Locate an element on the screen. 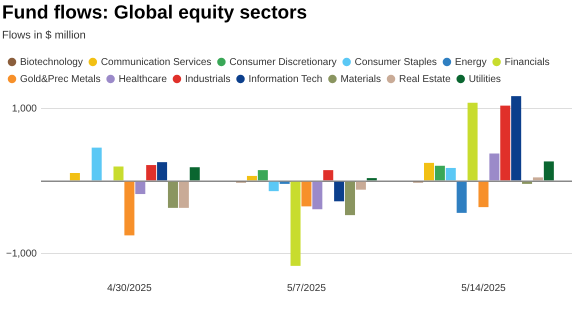  legend-label: Materials is located at coordinates (361, 79).